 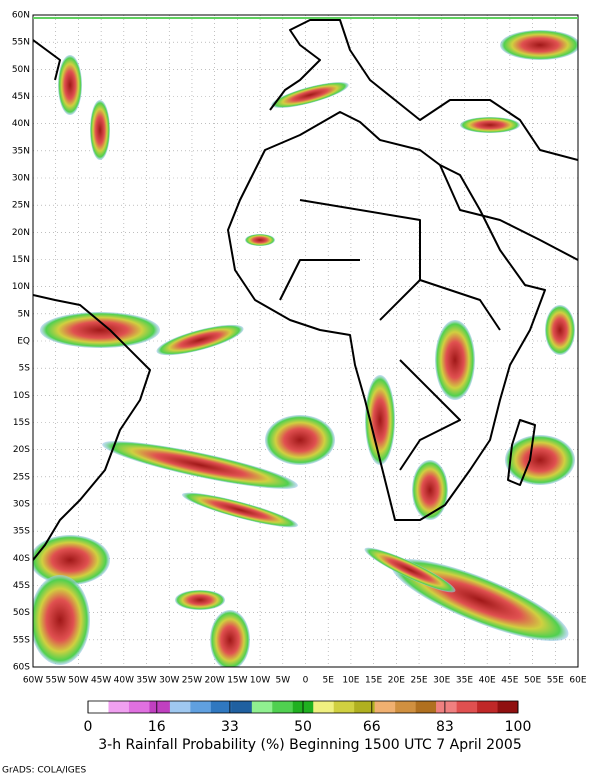 What do you see at coordinates (21, 640) in the screenshot?
I see `lat-tick-label: 55S` at bounding box center [21, 640].